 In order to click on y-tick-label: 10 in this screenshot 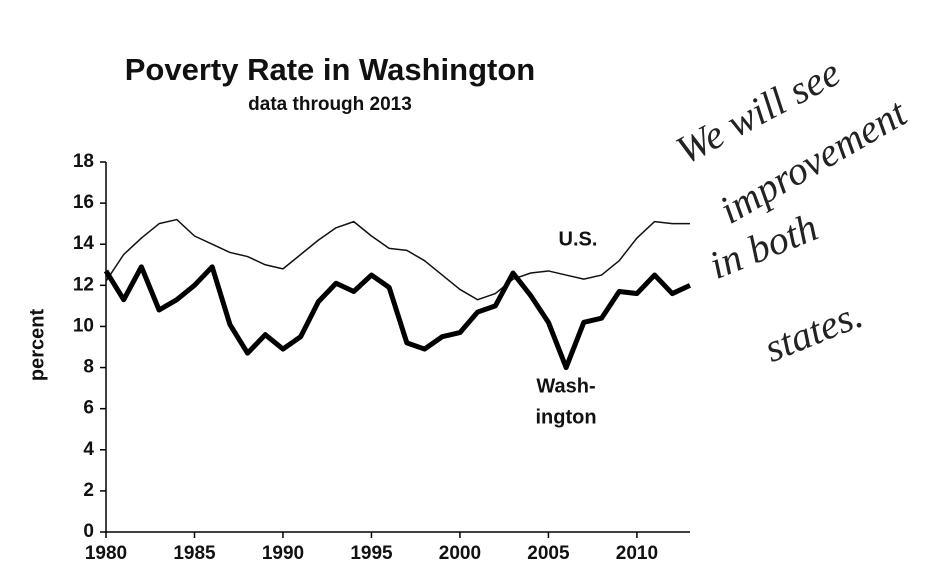, I will do `click(83, 325)`.